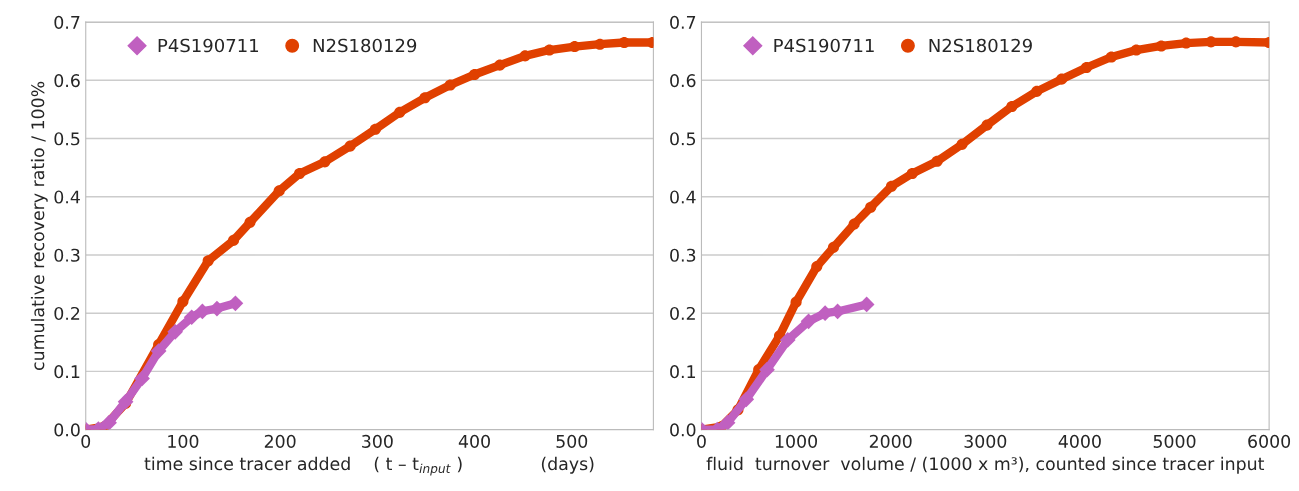  I want to click on x-axis-title: fluid turnover volume / (1000 x m³), counted since tracer input, so click(985, 465).